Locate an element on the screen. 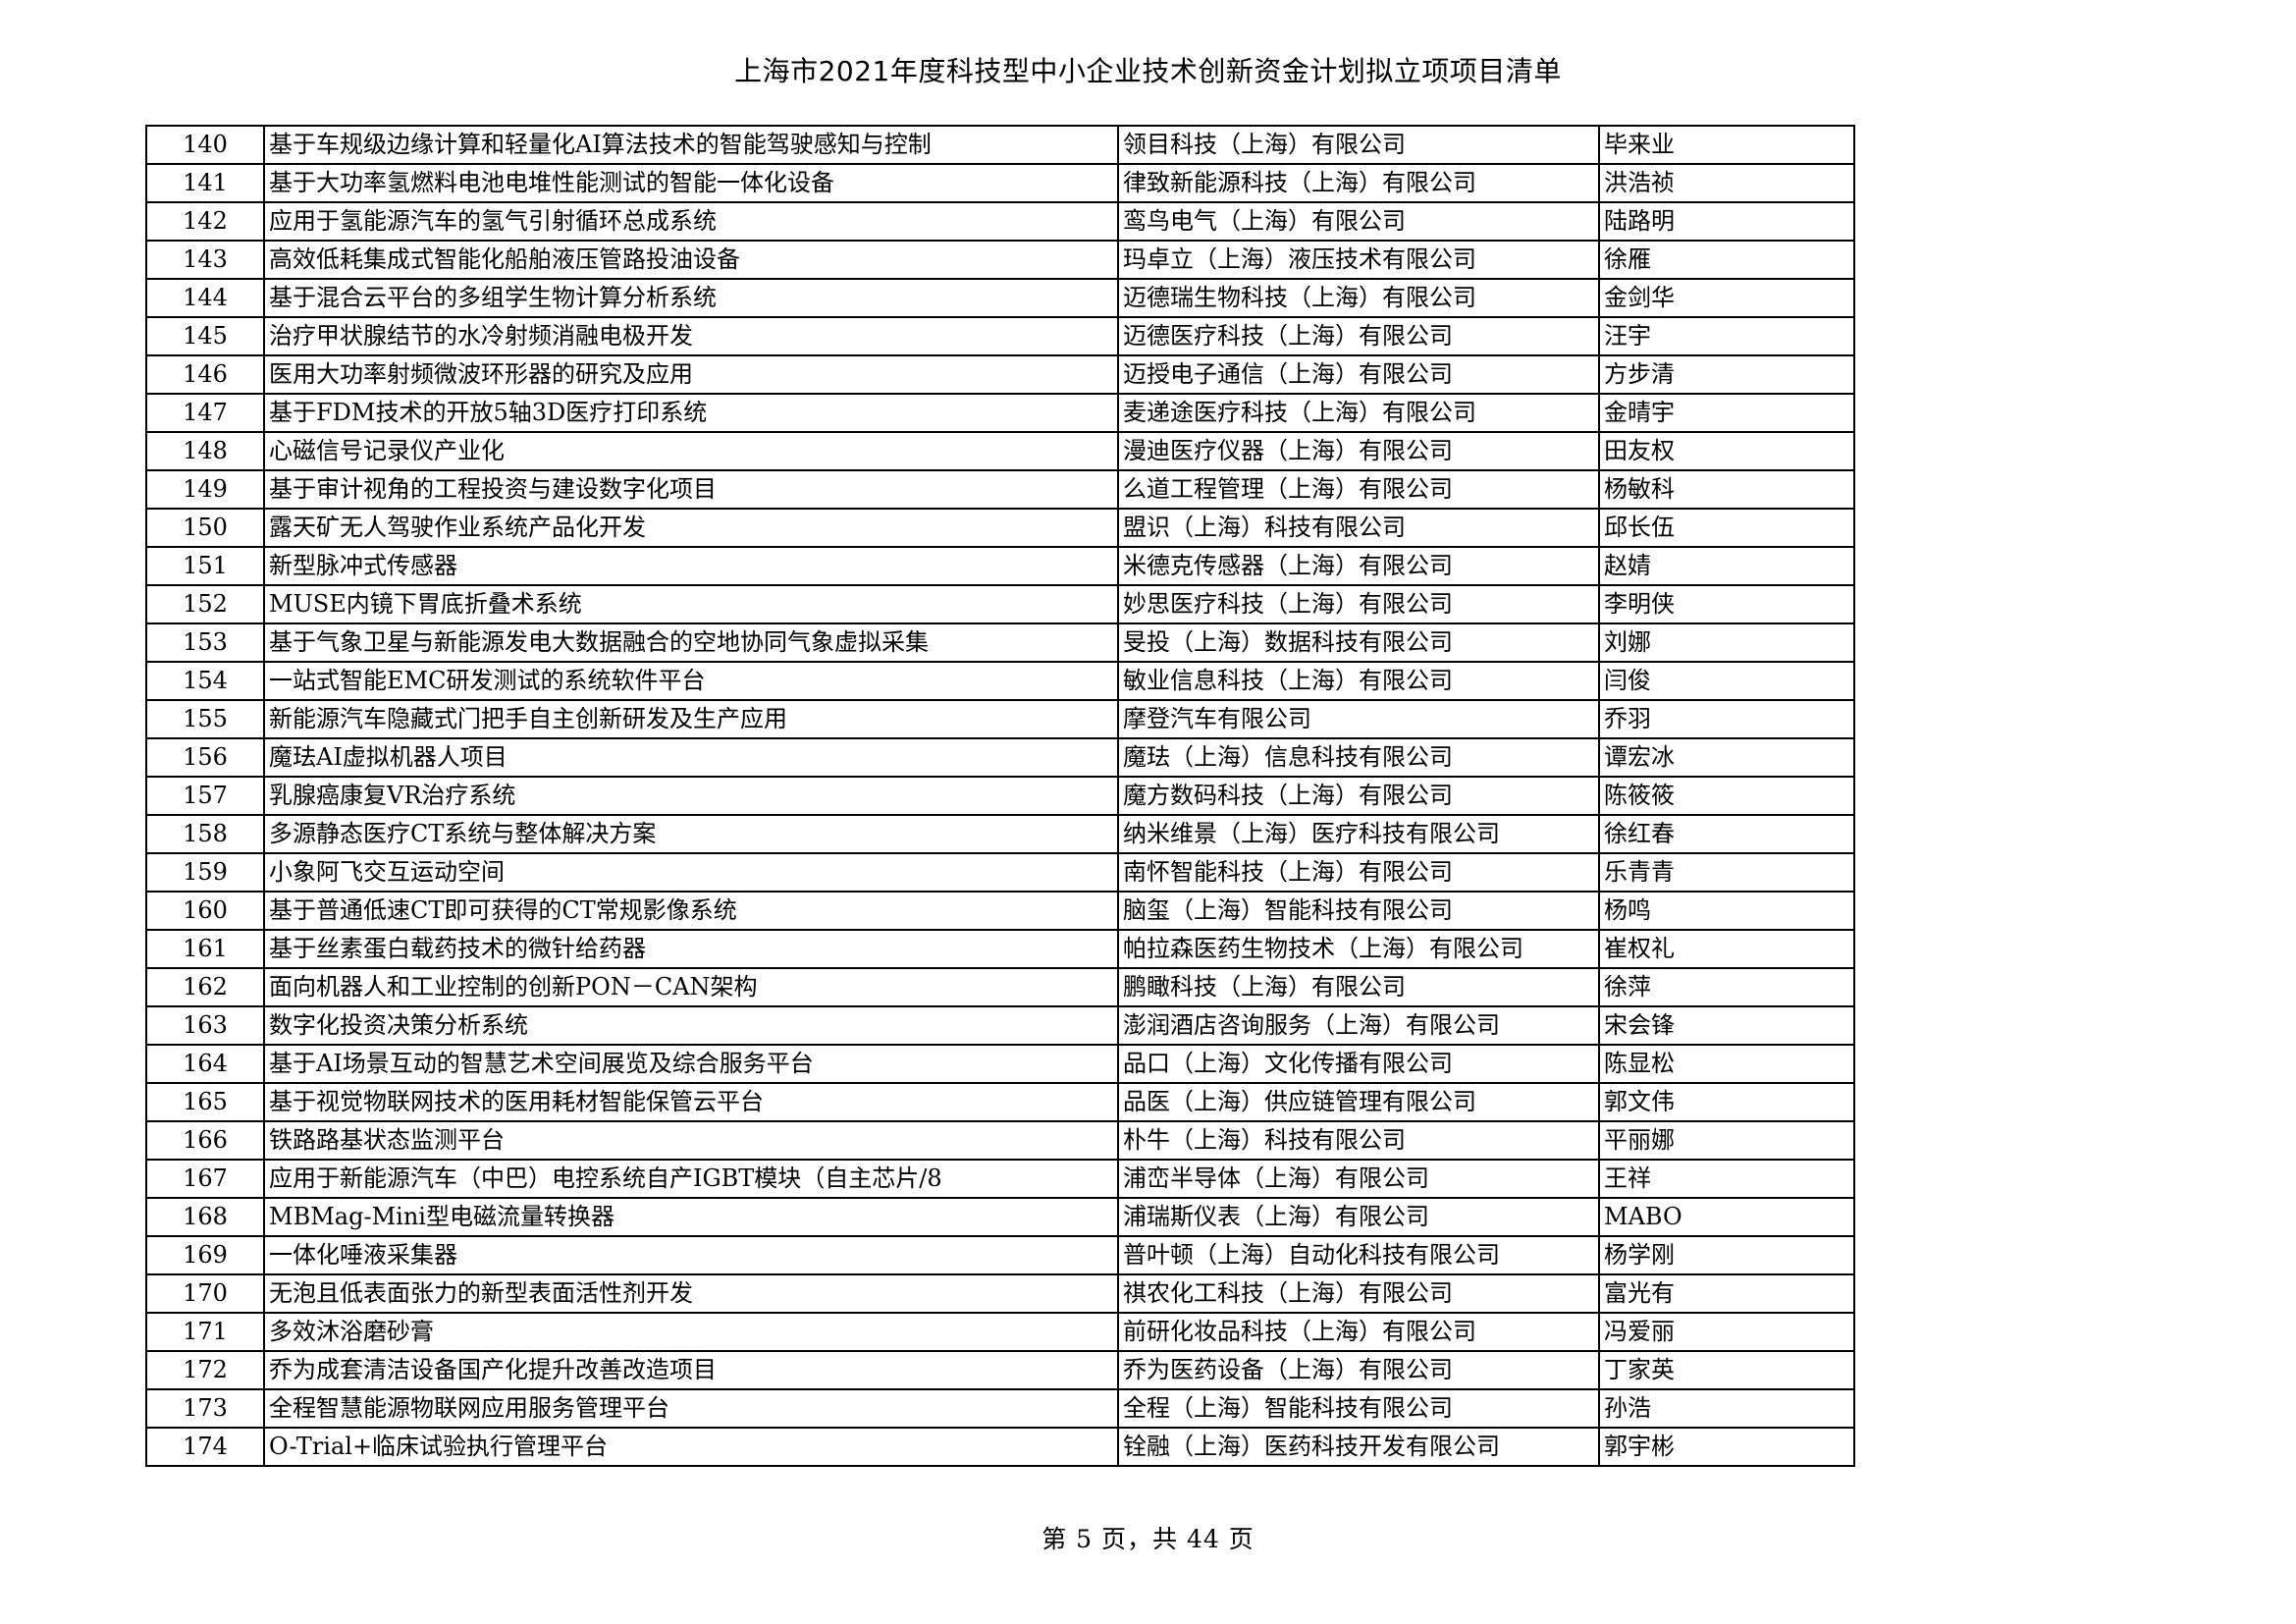 Image resolution: width=2296 pixels, height=1624 pixels. row-person-cell: 洪浩祯 is located at coordinates (1726, 182).